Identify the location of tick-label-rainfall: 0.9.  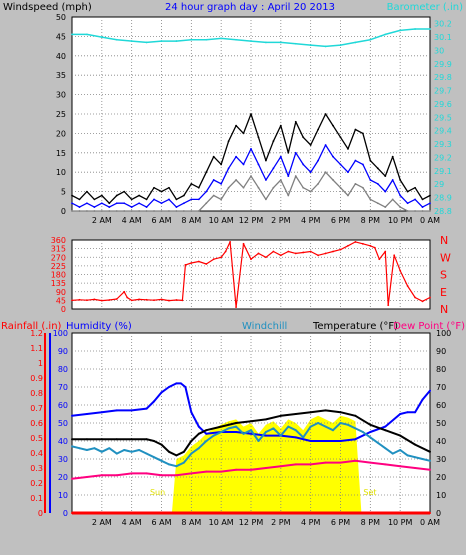
(36, 378).